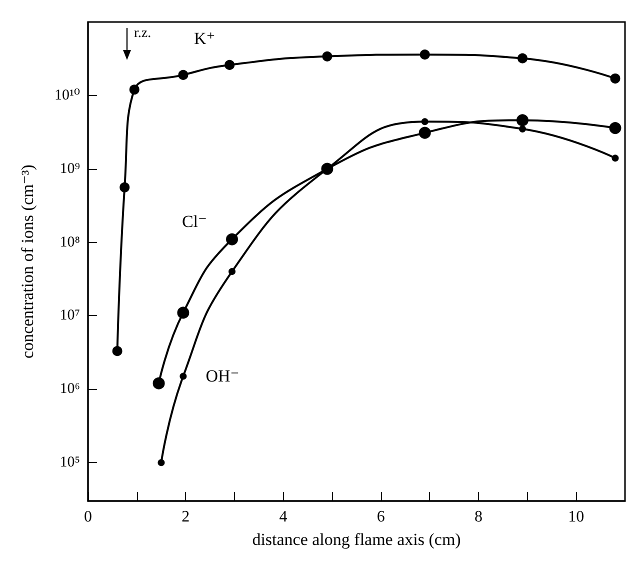 The width and height of the screenshot is (635, 565). What do you see at coordinates (70, 168) in the screenshot?
I see `y-tick-label: 10⁹` at bounding box center [70, 168].